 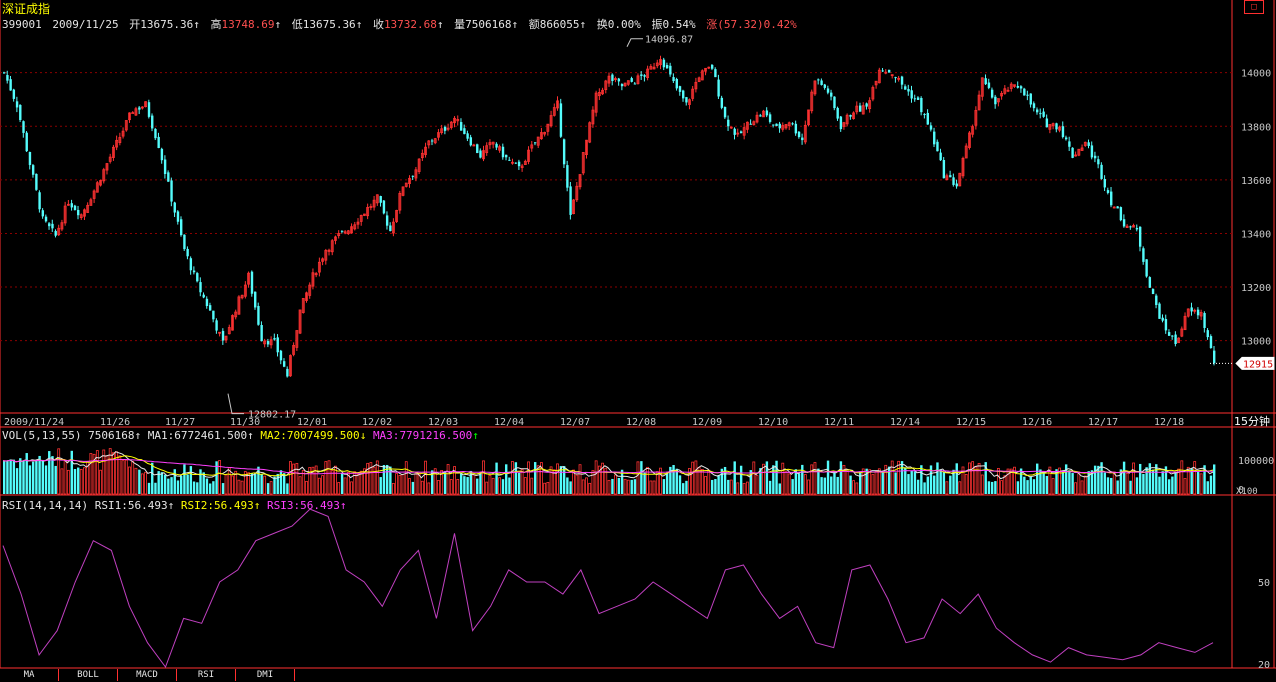 What do you see at coordinates (320, 505) in the screenshot?
I see `rsi3-value: 56.493` at bounding box center [320, 505].